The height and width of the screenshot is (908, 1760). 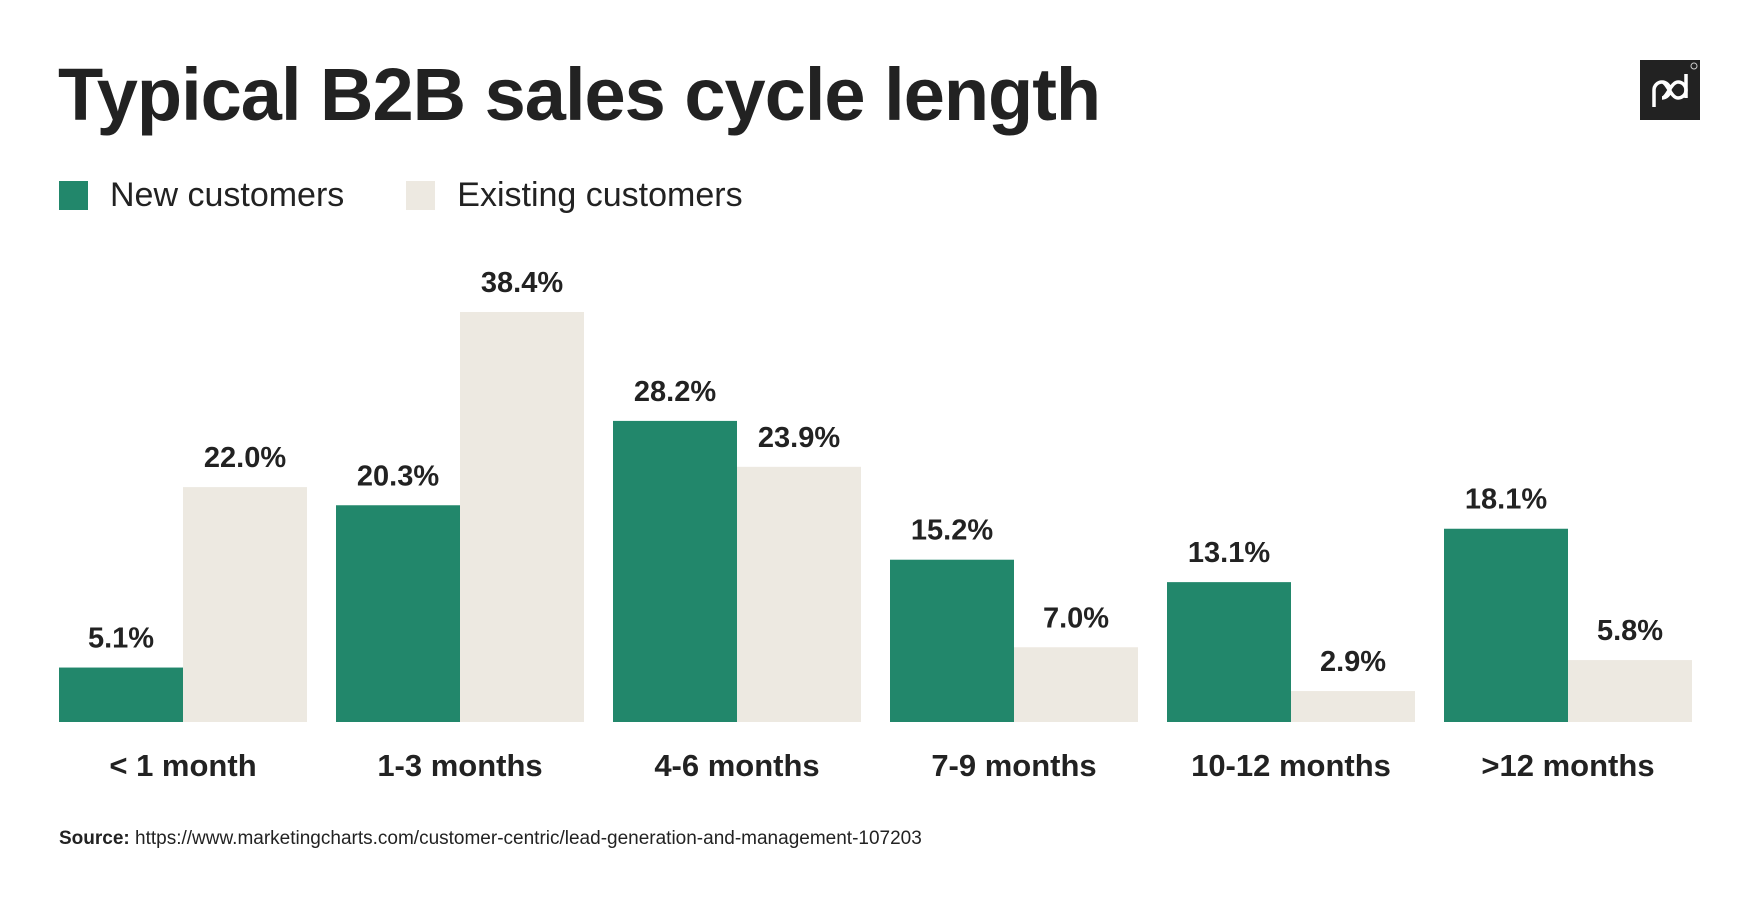 What do you see at coordinates (245, 458) in the screenshot?
I see `data-label: 22.0%` at bounding box center [245, 458].